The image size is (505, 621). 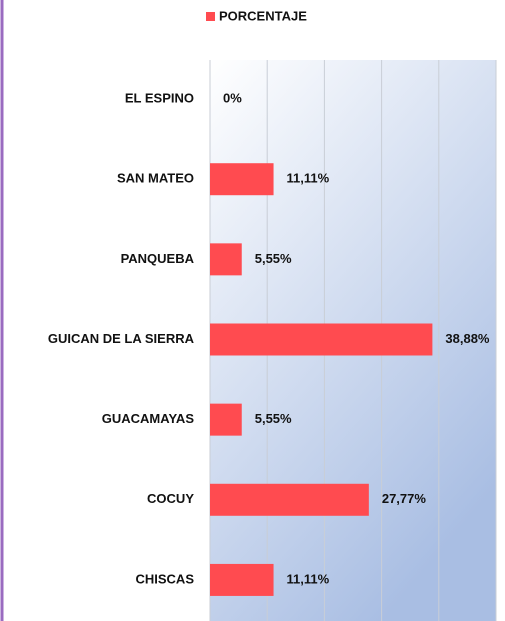 What do you see at coordinates (232, 98) in the screenshot?
I see `value-label: 0%` at bounding box center [232, 98].